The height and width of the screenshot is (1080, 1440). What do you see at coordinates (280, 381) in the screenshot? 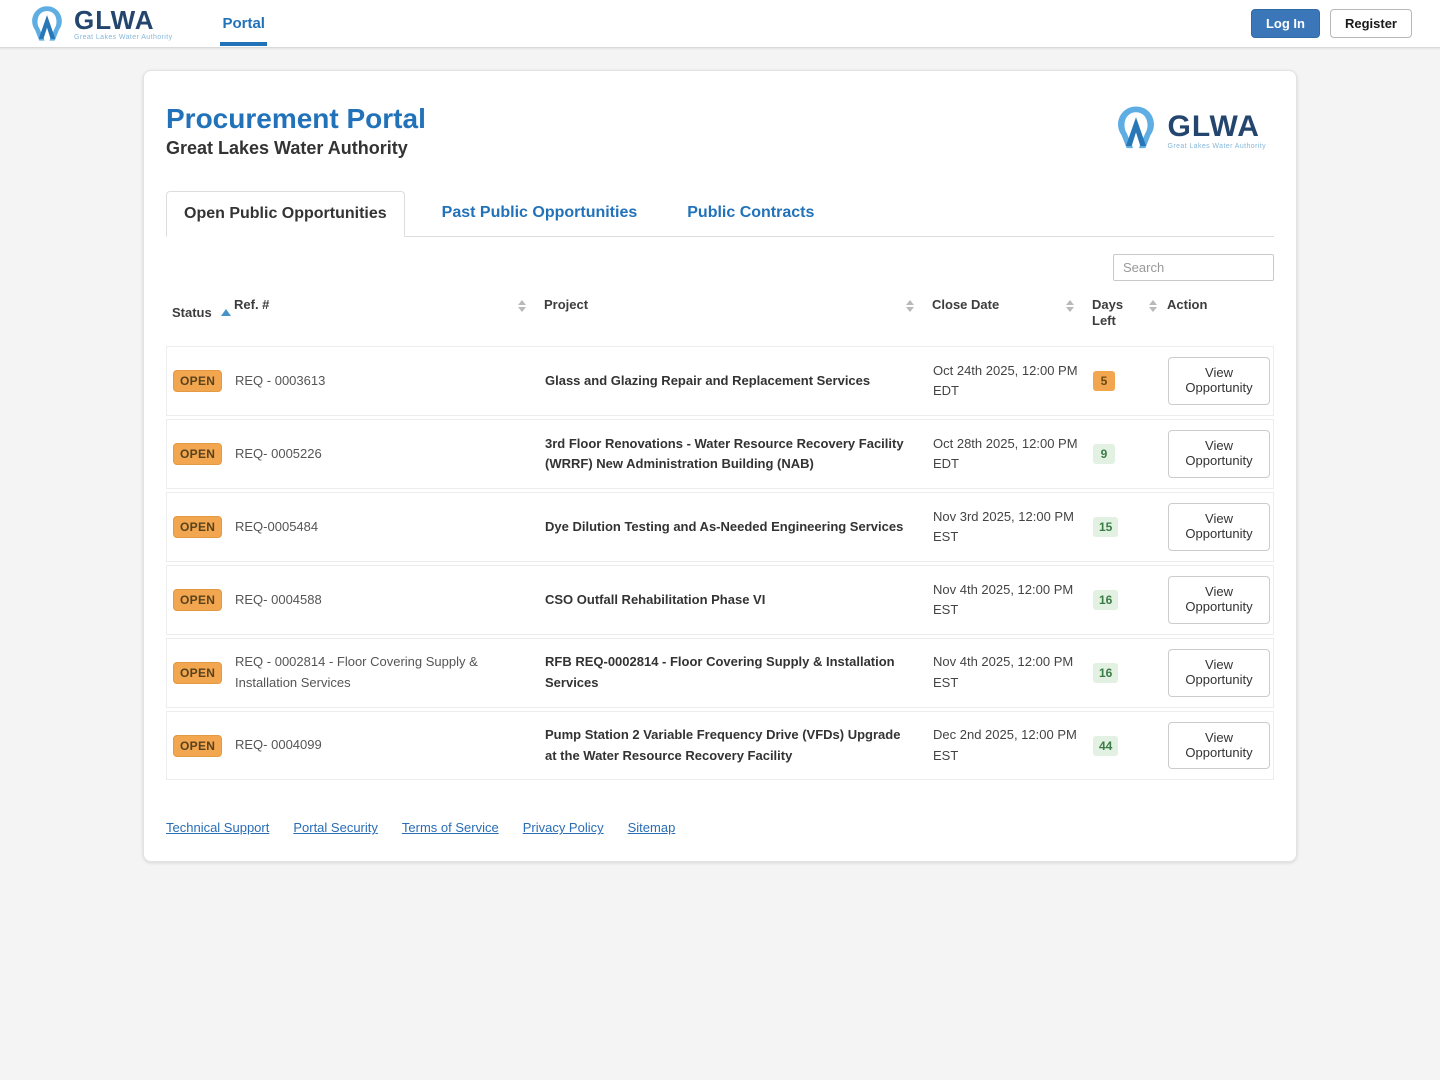
I see `ref-number: REQ - 0003613` at bounding box center [280, 381].